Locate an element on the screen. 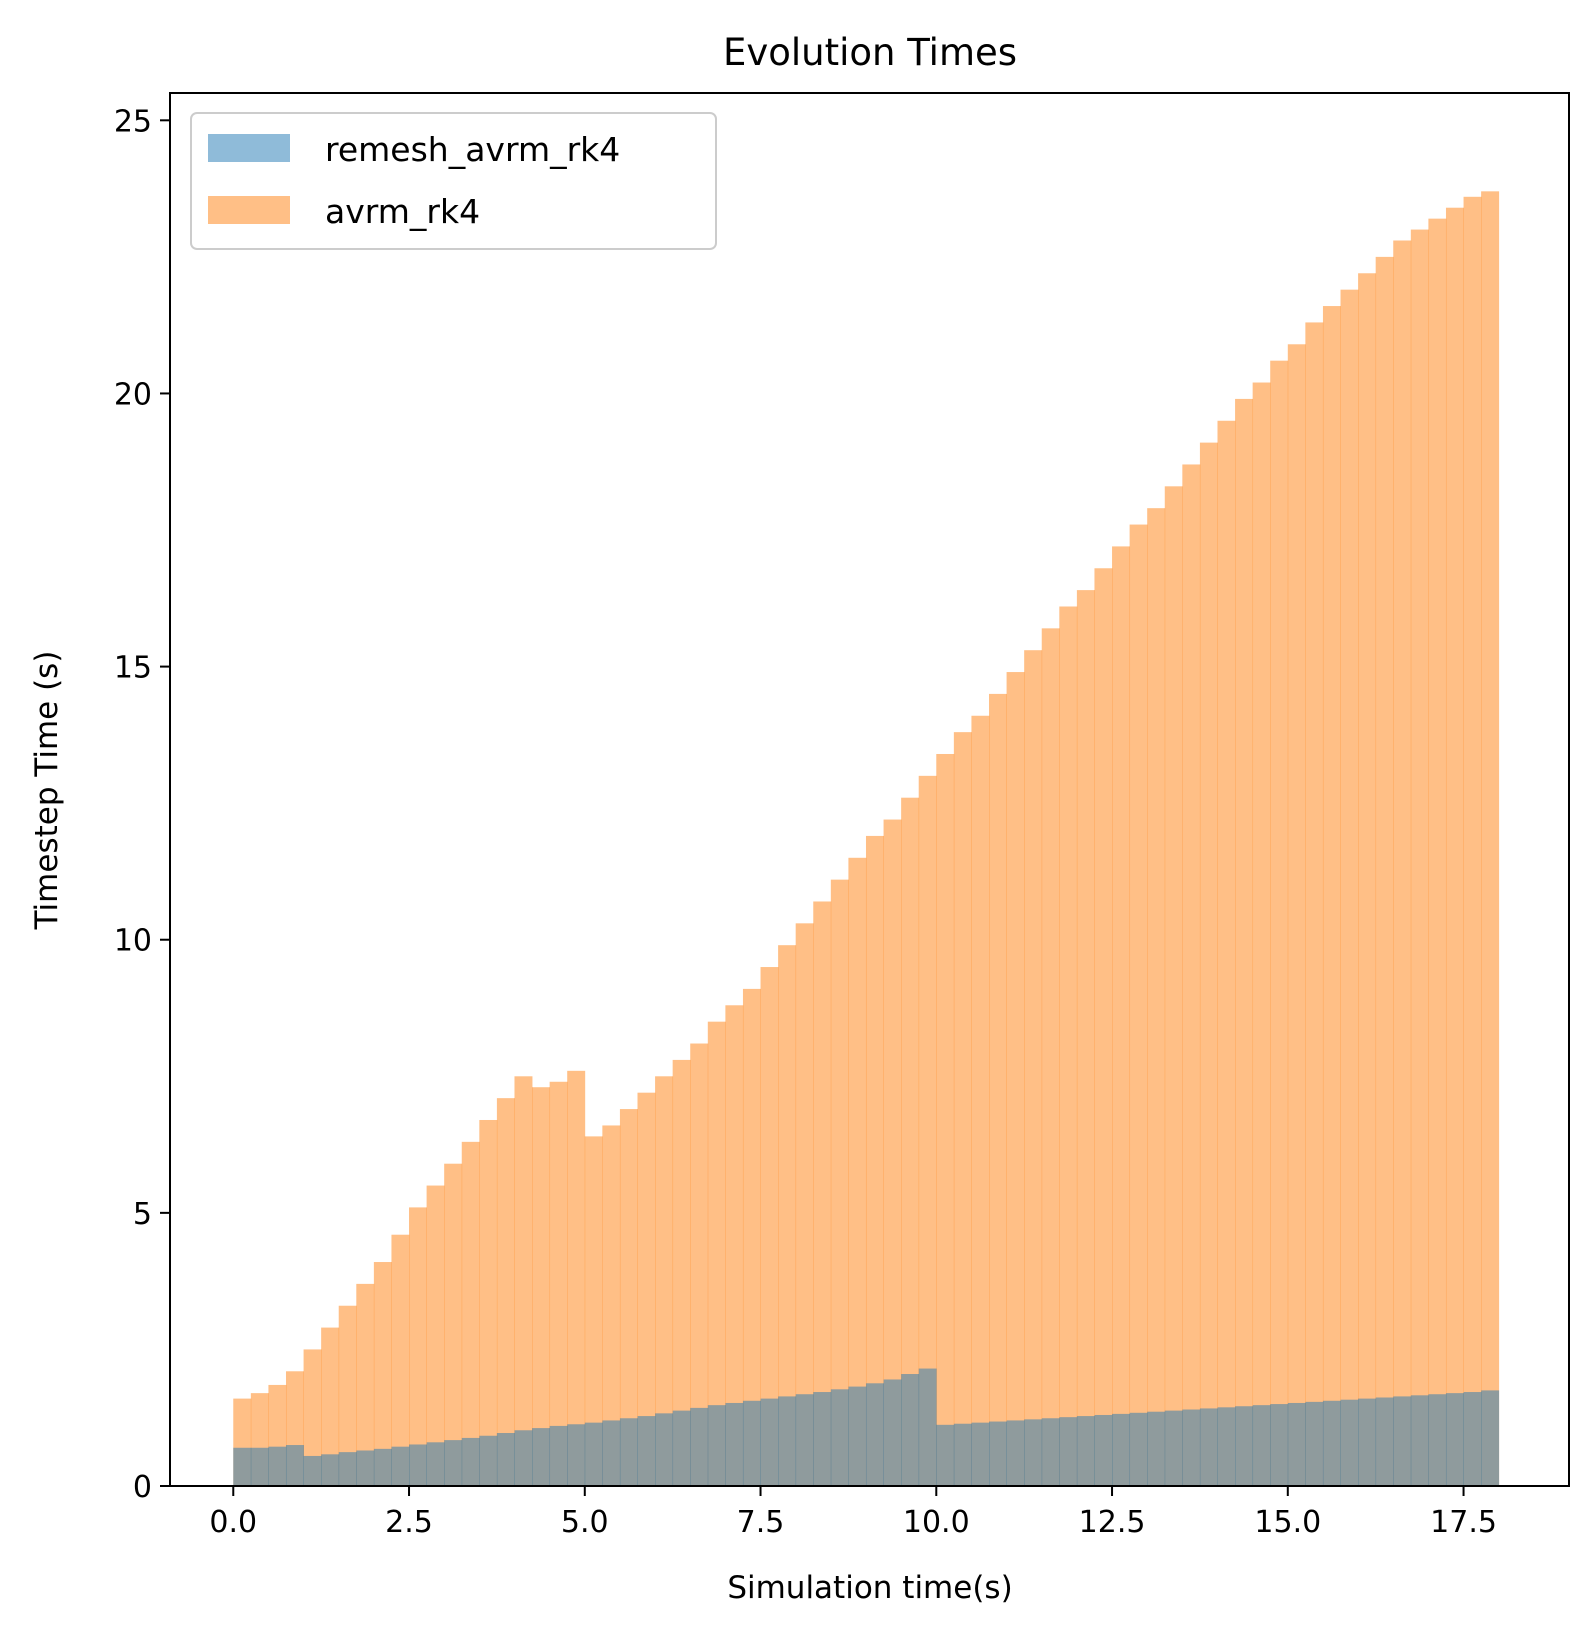 This screenshot has height=1634, width=1593. legend-swatch-remesh-avrm-rk4 is located at coordinates (249, 148).